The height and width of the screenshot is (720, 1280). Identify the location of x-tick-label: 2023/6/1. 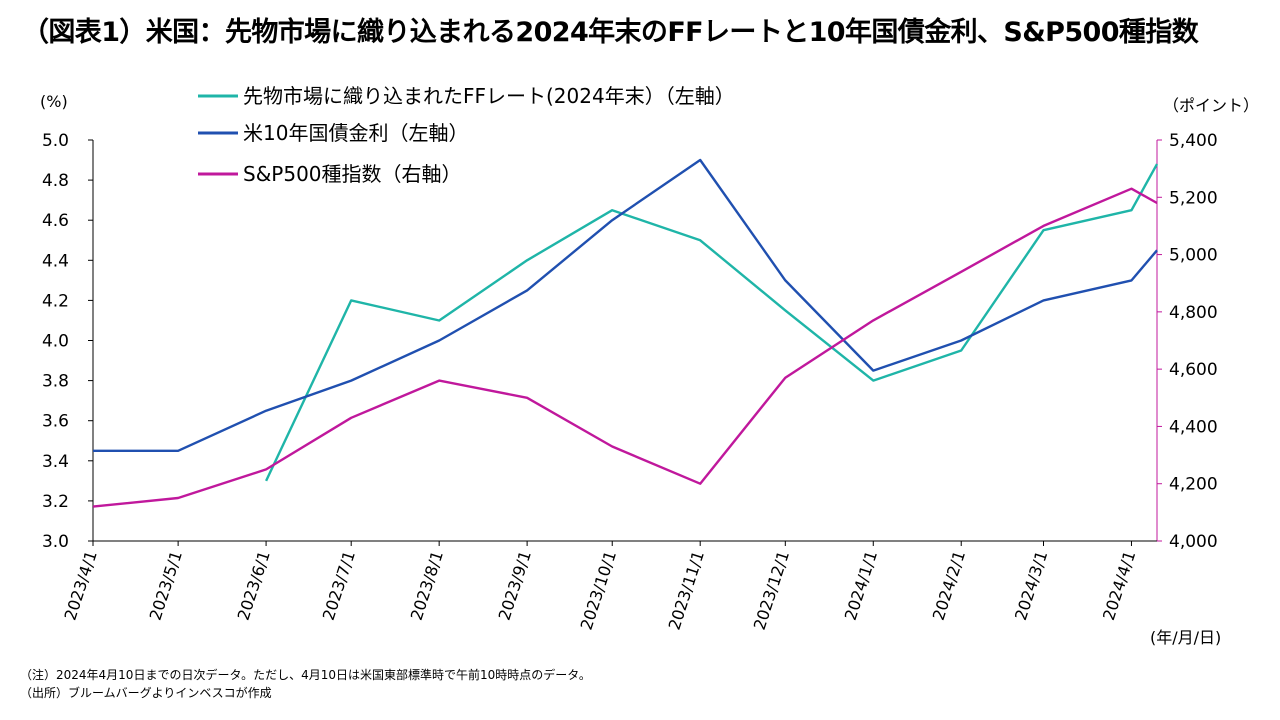
(254, 585).